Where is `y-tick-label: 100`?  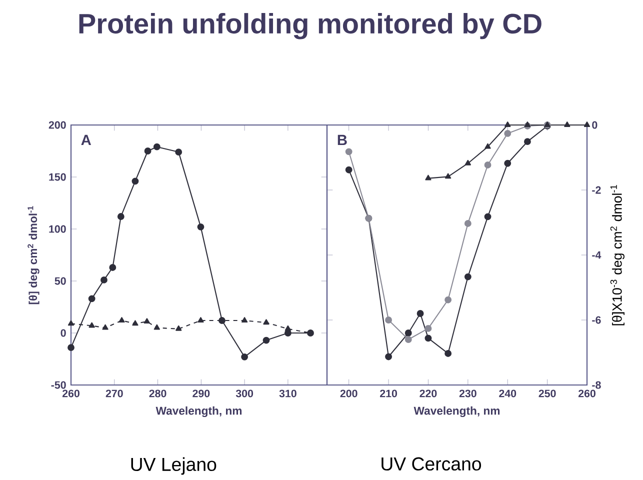 y-tick-label: 100 is located at coordinates (57, 229).